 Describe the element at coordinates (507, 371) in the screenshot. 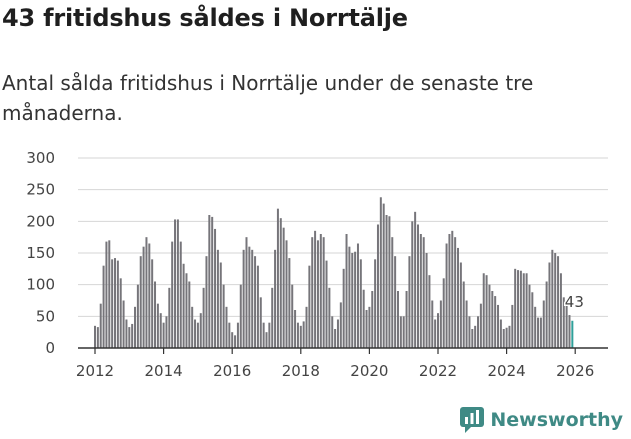

I see `x-tick-label: 2024` at that location.